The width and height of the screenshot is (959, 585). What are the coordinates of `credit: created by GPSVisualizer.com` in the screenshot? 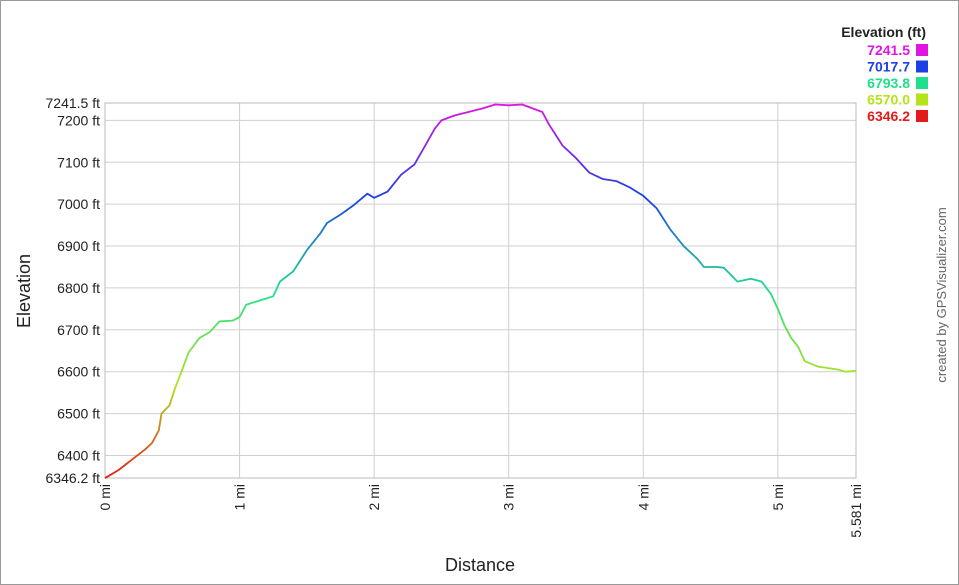 It's located at (941, 294).